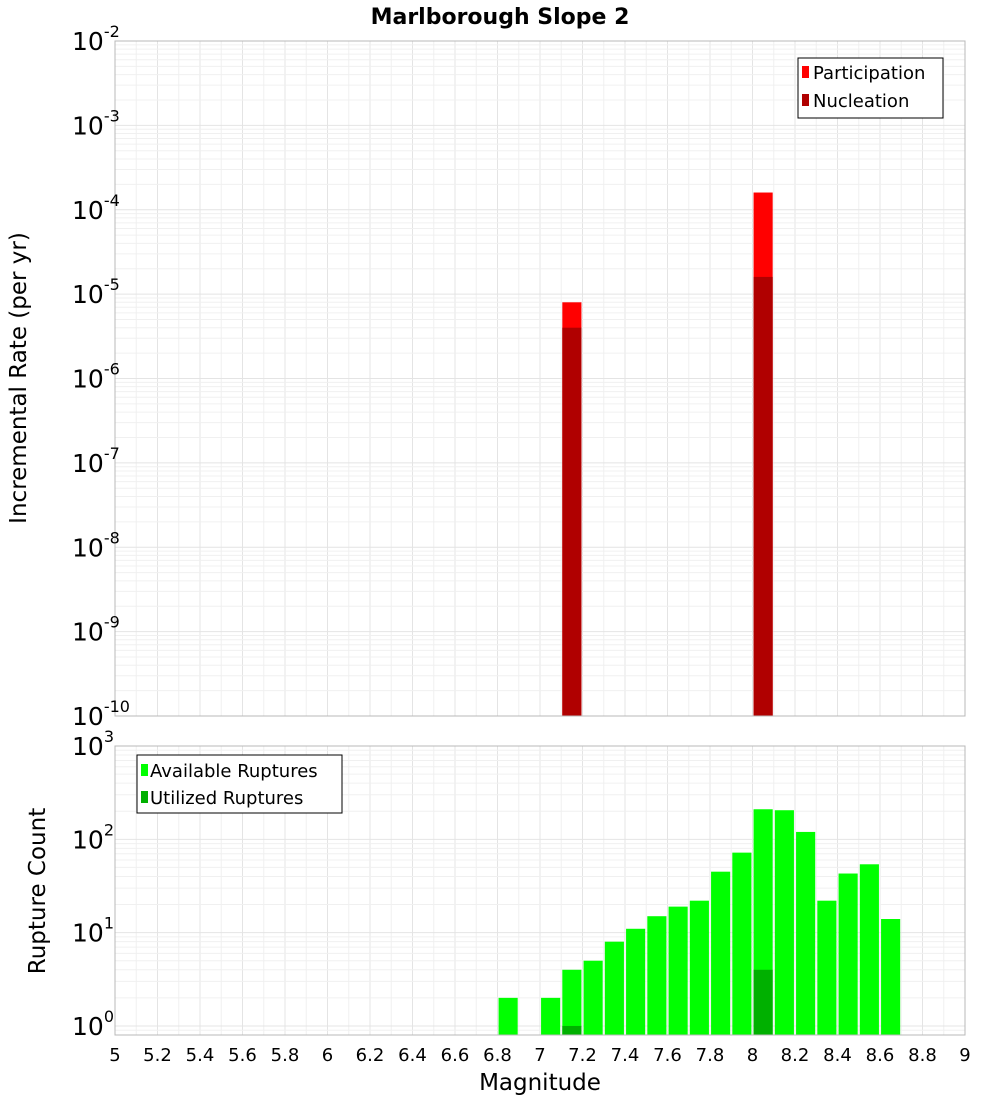 The width and height of the screenshot is (1000, 1100). Describe the element at coordinates (242, 1055) in the screenshot. I see `x-tick-label: 5.6` at that location.